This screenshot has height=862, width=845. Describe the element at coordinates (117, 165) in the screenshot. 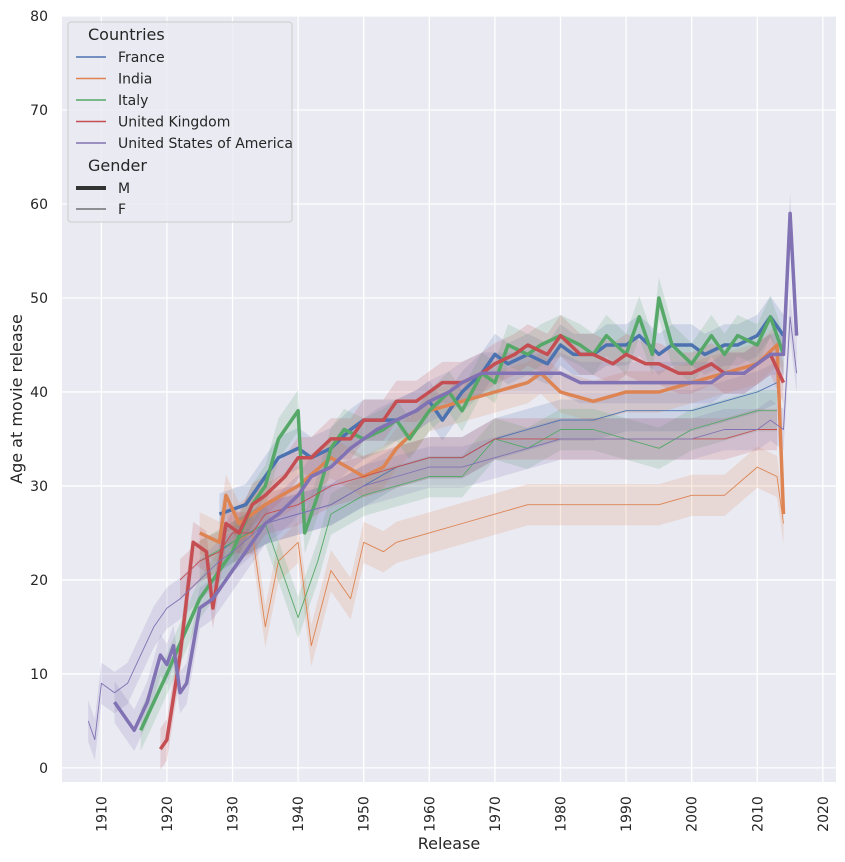

I see `legend-title-gender: Gender` at that location.